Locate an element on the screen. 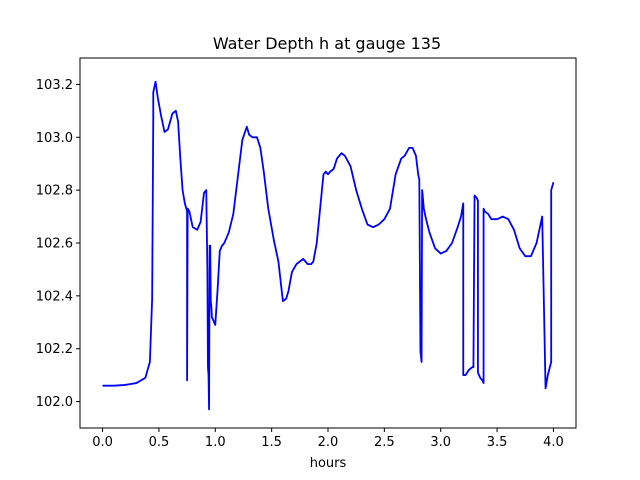  x-tick-label: 3.5 is located at coordinates (497, 442).